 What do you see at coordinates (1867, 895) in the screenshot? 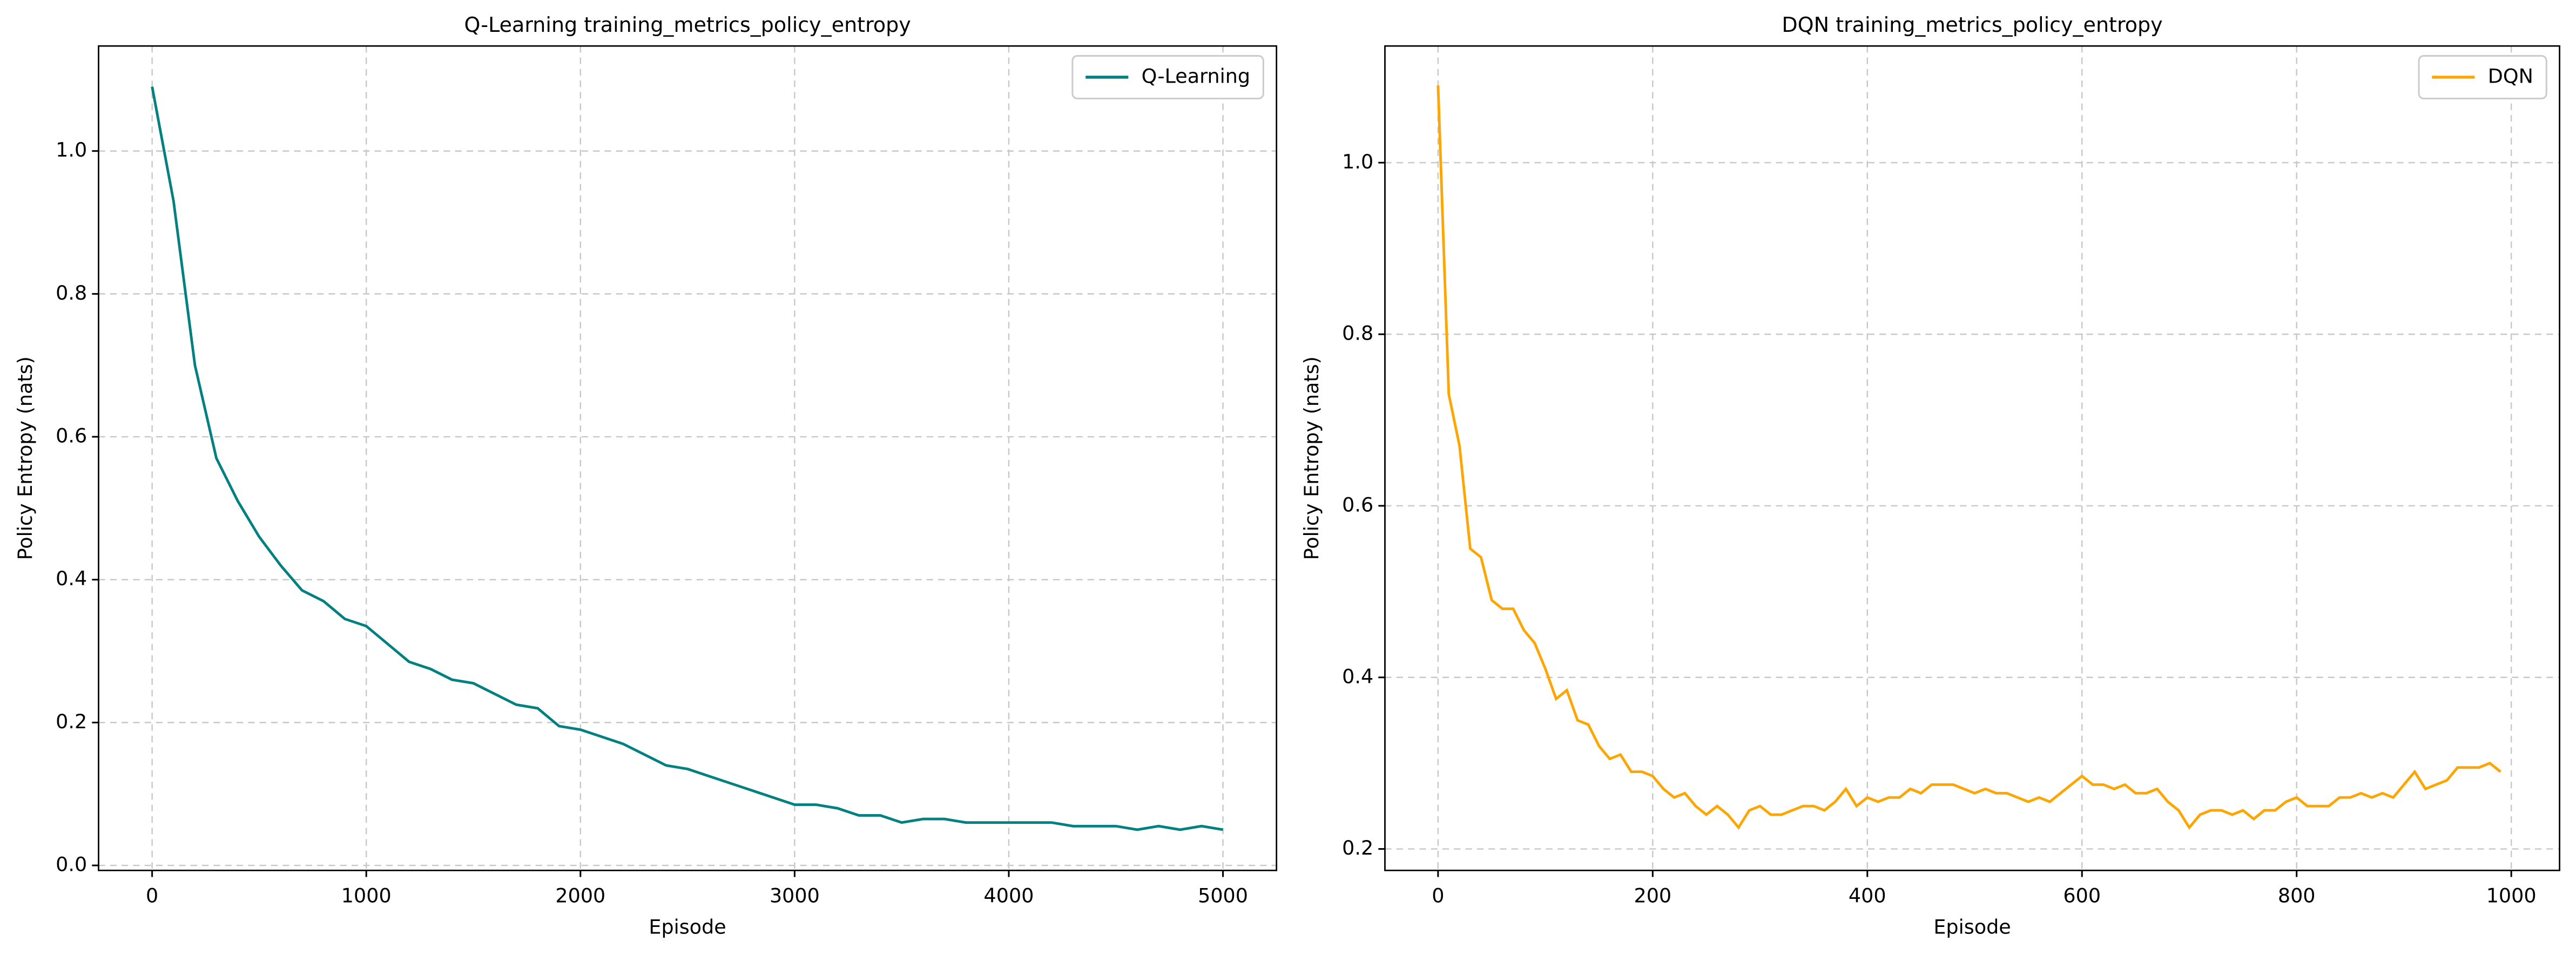
I see `x-tick-label: 400` at bounding box center [1867, 895].